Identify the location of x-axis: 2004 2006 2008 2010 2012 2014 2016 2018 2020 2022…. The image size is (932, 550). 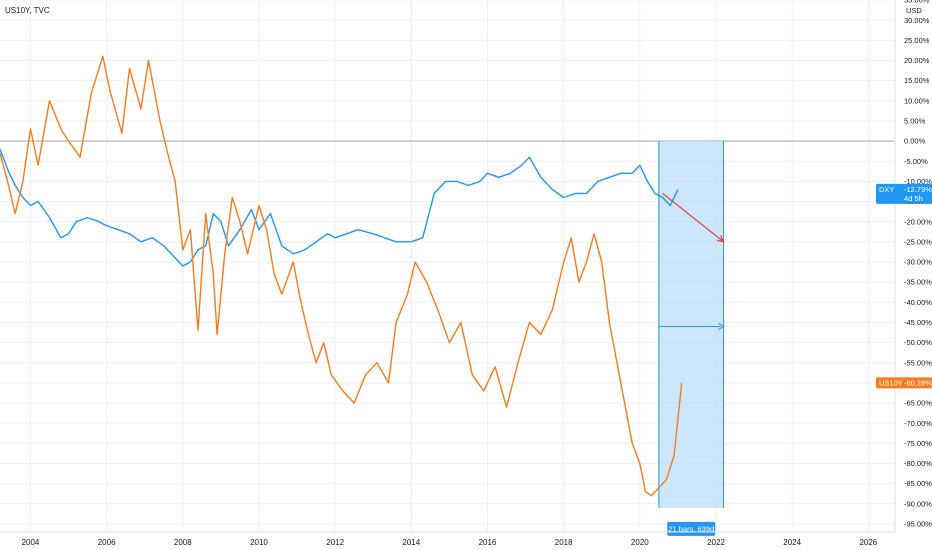
(450, 542).